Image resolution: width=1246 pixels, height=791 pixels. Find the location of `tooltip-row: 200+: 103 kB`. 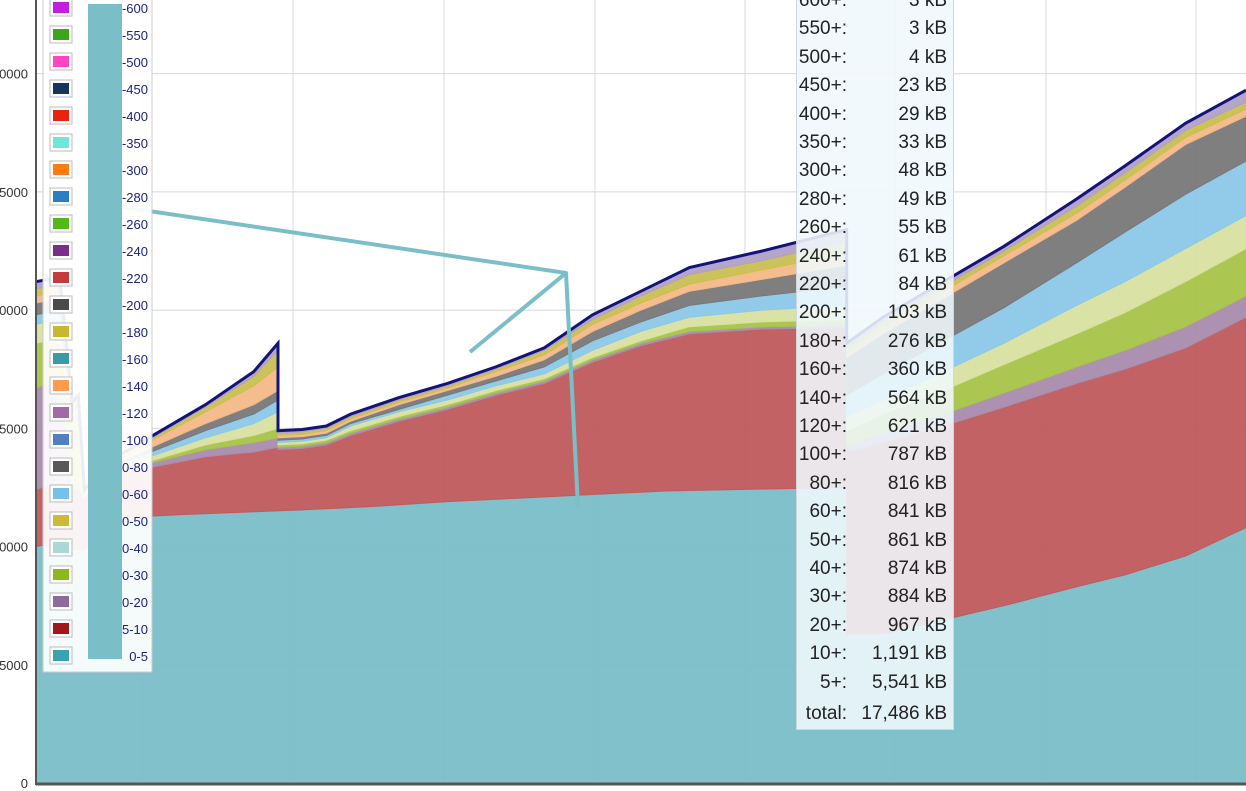

tooltip-row: 200+: 103 kB is located at coordinates (872, 313).